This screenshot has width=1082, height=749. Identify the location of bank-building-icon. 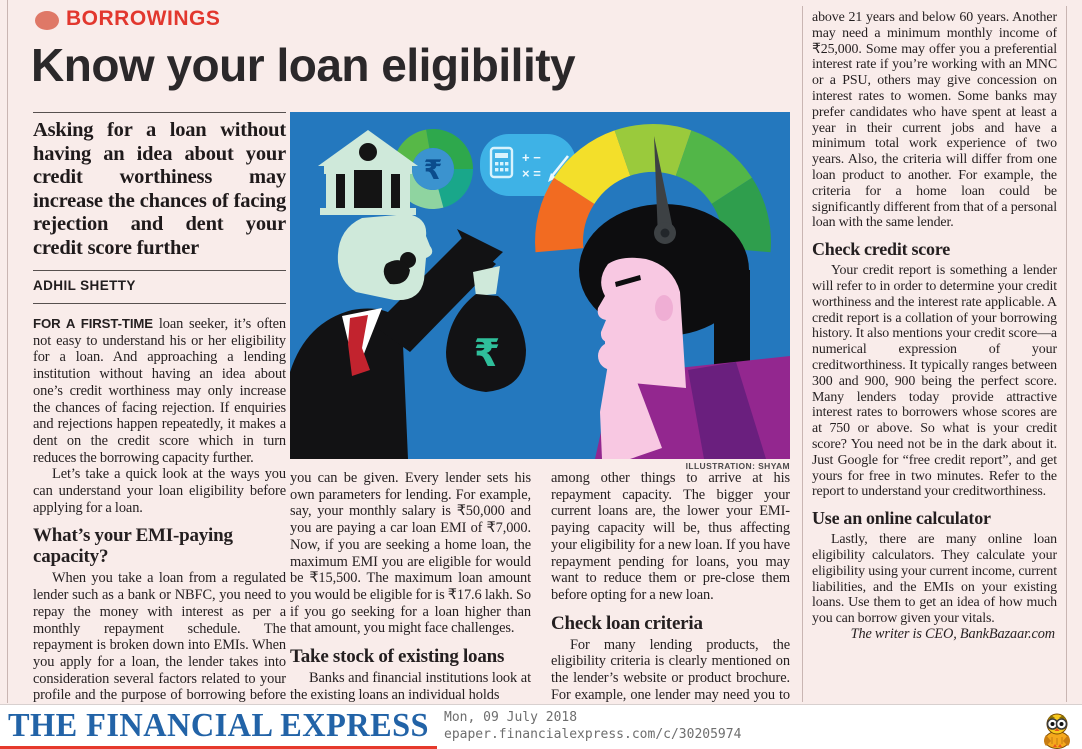
(368, 172).